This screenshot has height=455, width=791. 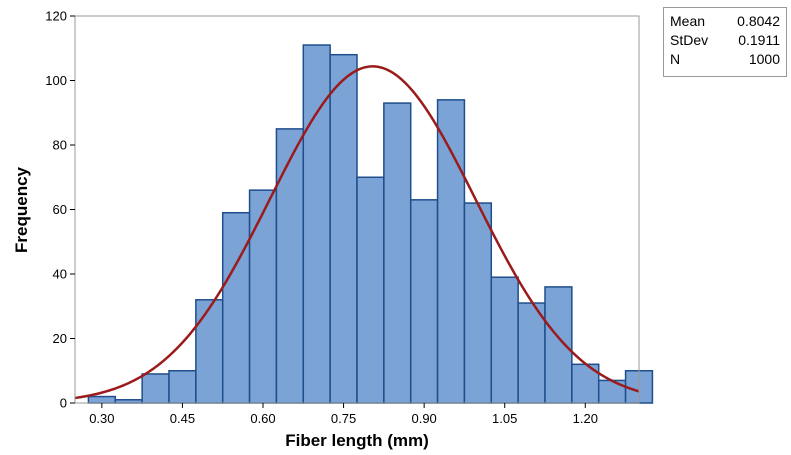 I want to click on y-tick-label: 0, so click(x=63, y=403).